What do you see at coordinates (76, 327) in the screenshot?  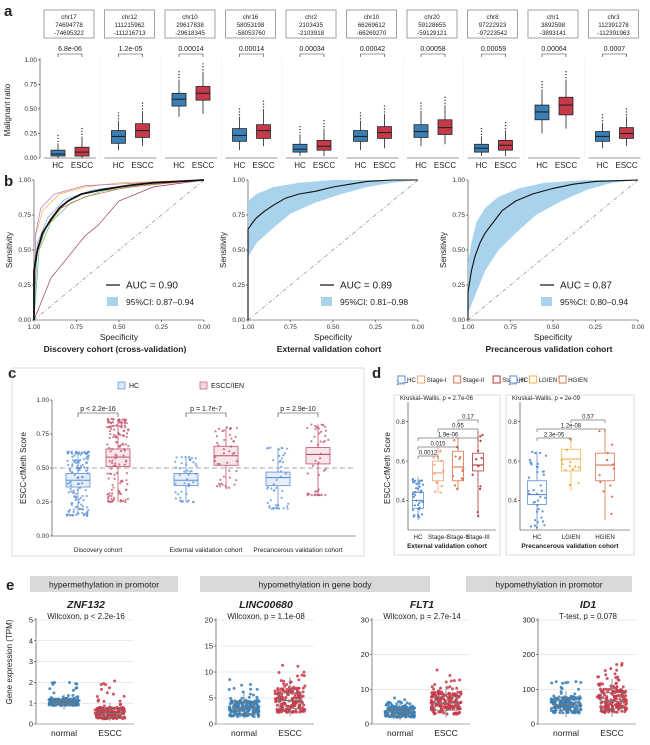 I see `b-x-tick-label: 0.75` at bounding box center [76, 327].